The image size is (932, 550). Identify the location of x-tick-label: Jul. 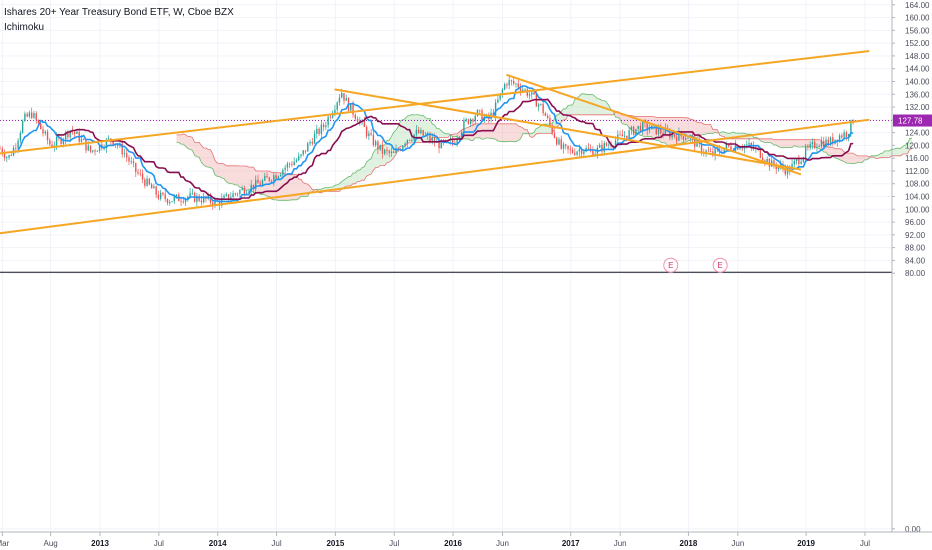
(276, 543).